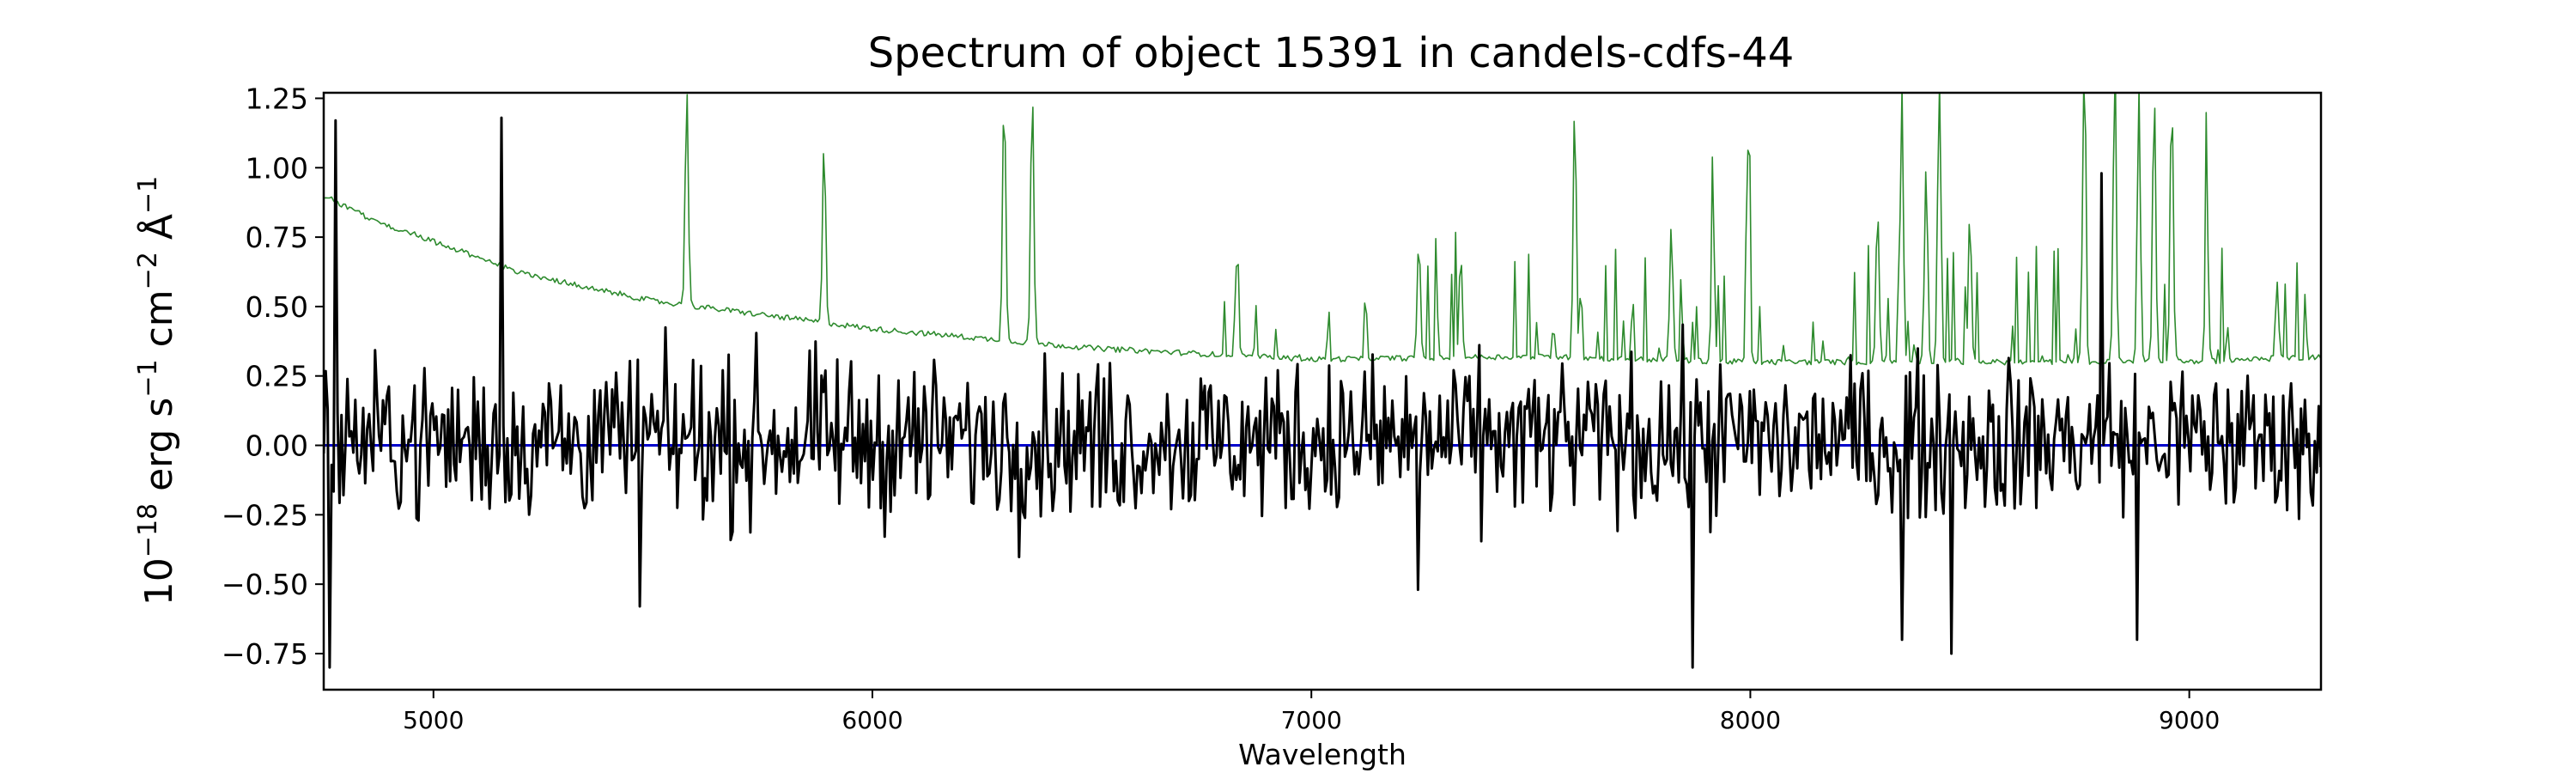  What do you see at coordinates (277, 98) in the screenshot?
I see `y-tick-label: 1.25` at bounding box center [277, 98].